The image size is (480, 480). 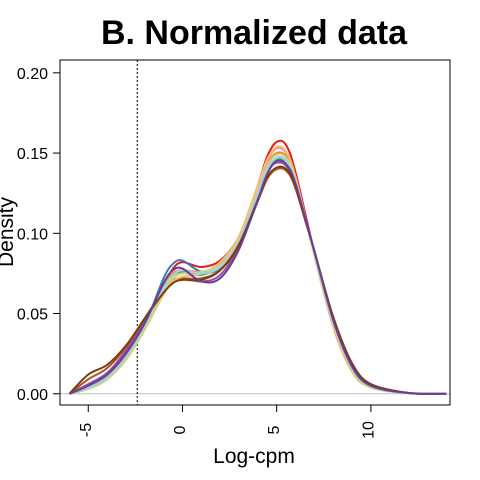 What do you see at coordinates (9, 231) in the screenshot?
I see `y-axis-label: Density` at bounding box center [9, 231].